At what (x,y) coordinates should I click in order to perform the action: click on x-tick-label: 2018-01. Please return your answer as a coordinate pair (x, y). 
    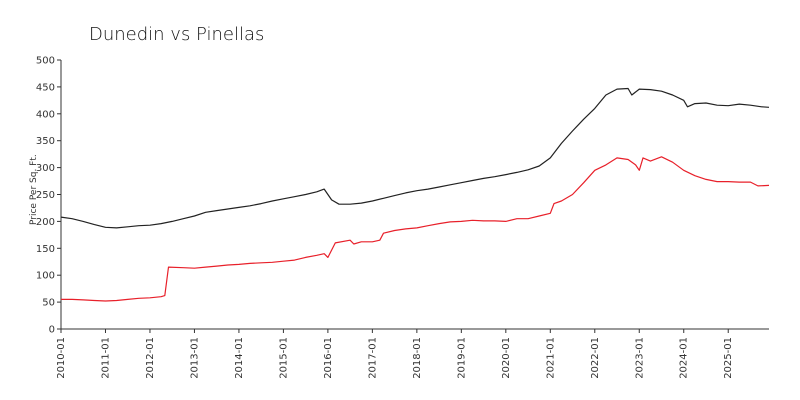
    Looking at the image, I should click on (417, 358).